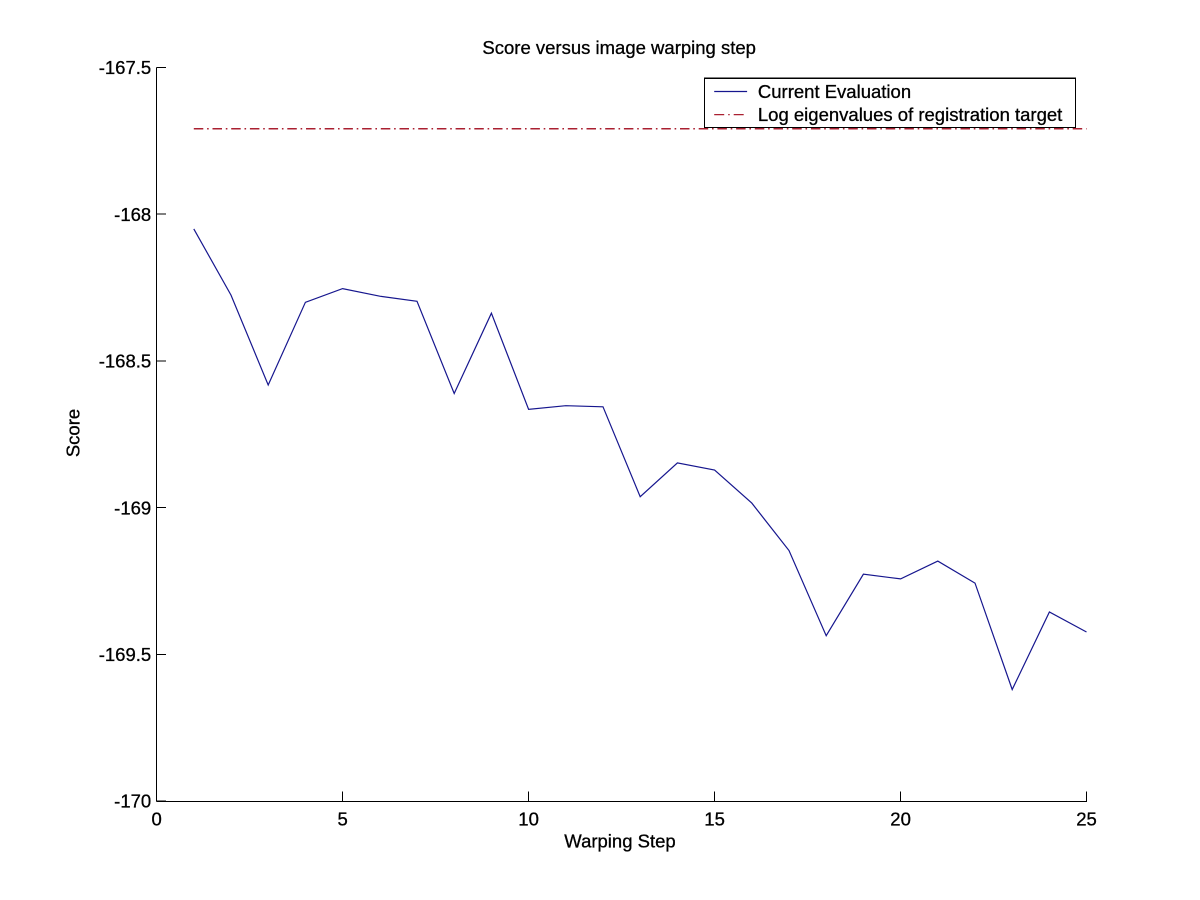  Describe the element at coordinates (619, 47) in the screenshot. I see `svg-text:Score versus image warping ste: Score versus image warping step` at that location.